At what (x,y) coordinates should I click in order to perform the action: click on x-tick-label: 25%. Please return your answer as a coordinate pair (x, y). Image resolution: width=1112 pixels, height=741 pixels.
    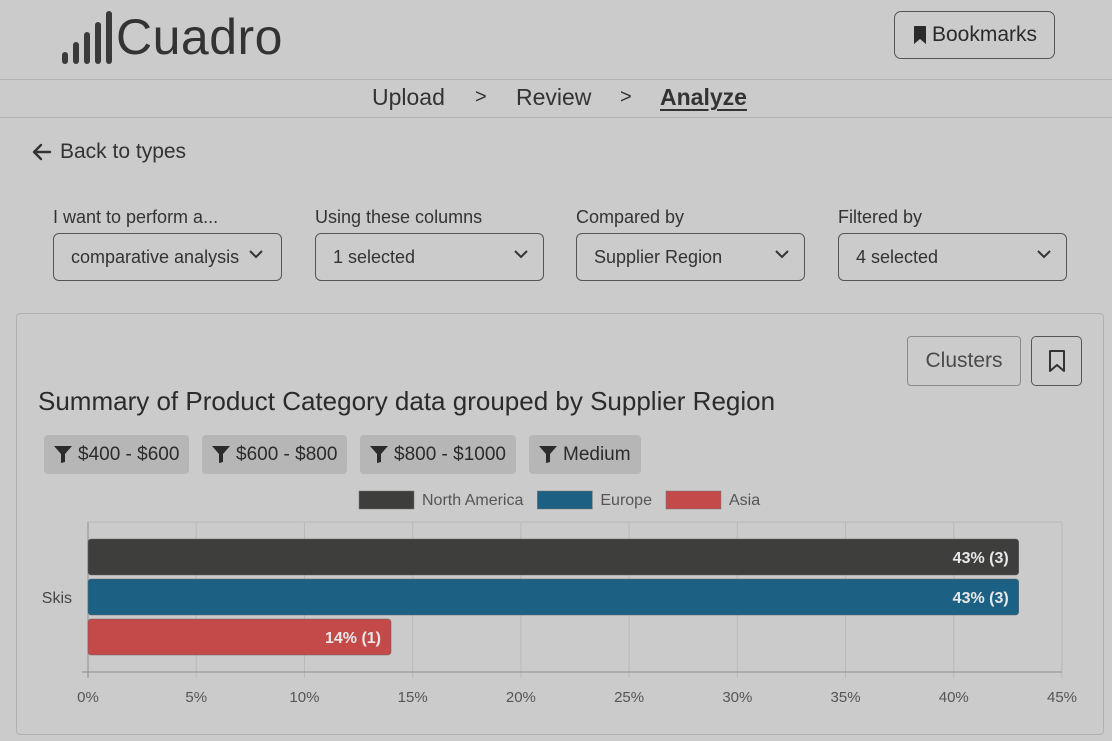
    Looking at the image, I should click on (629, 697).